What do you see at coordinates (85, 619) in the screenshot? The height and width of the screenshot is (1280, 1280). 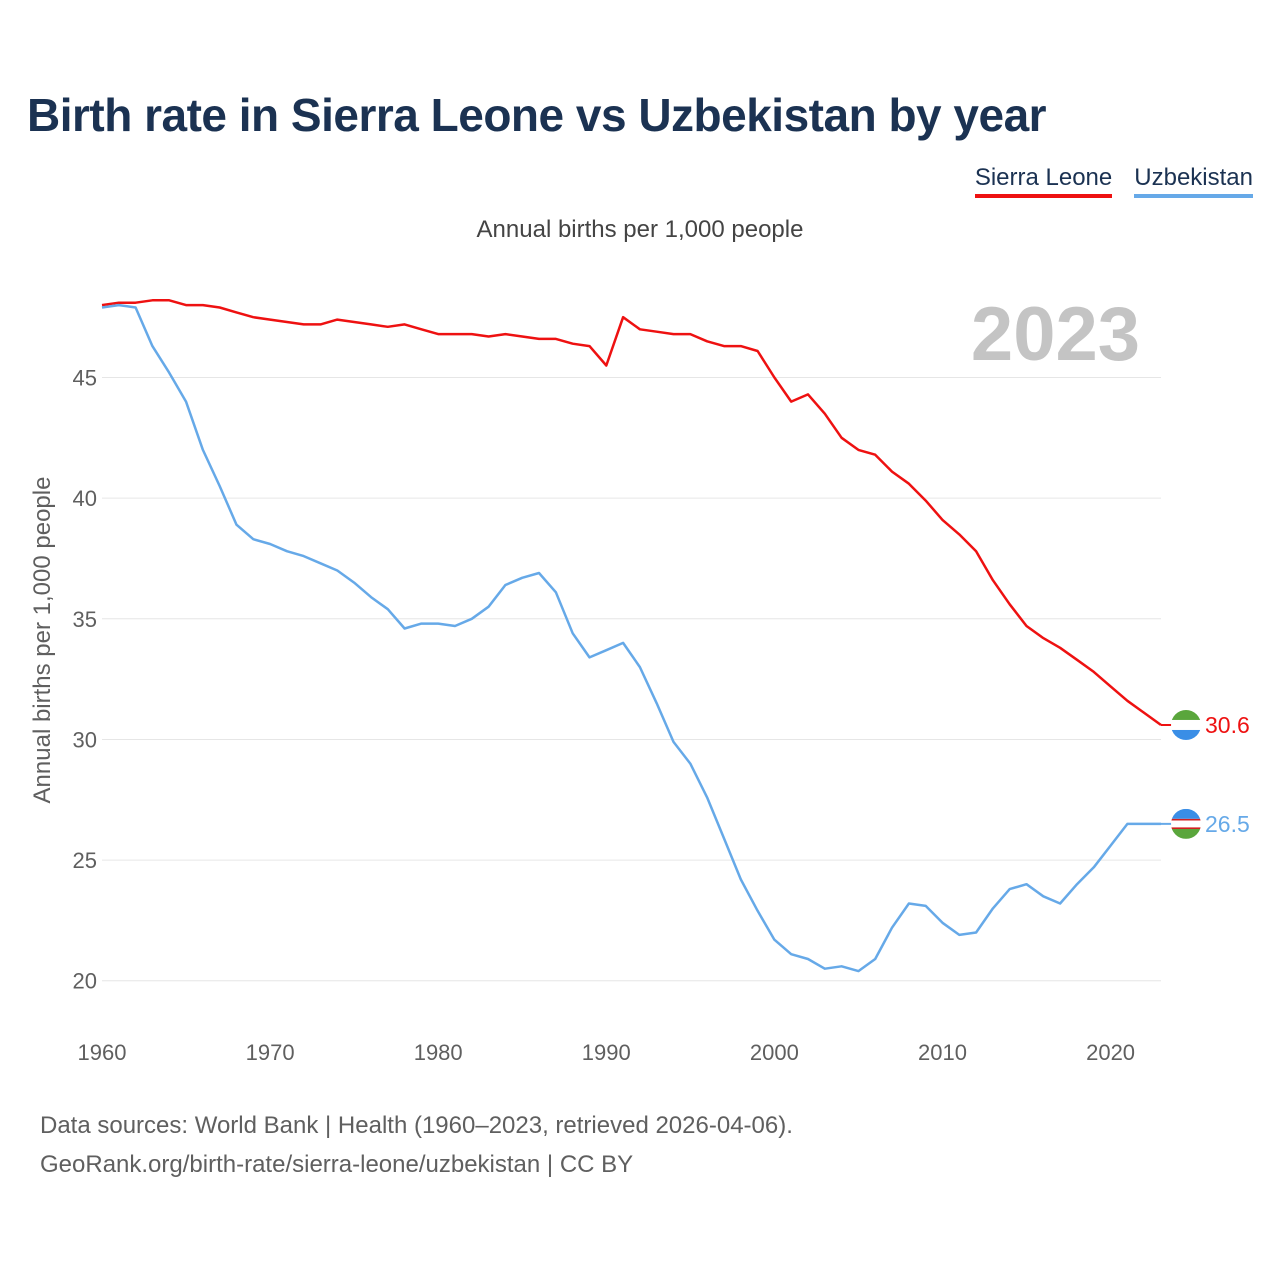 I see `y-tick-label-35: 35` at bounding box center [85, 619].